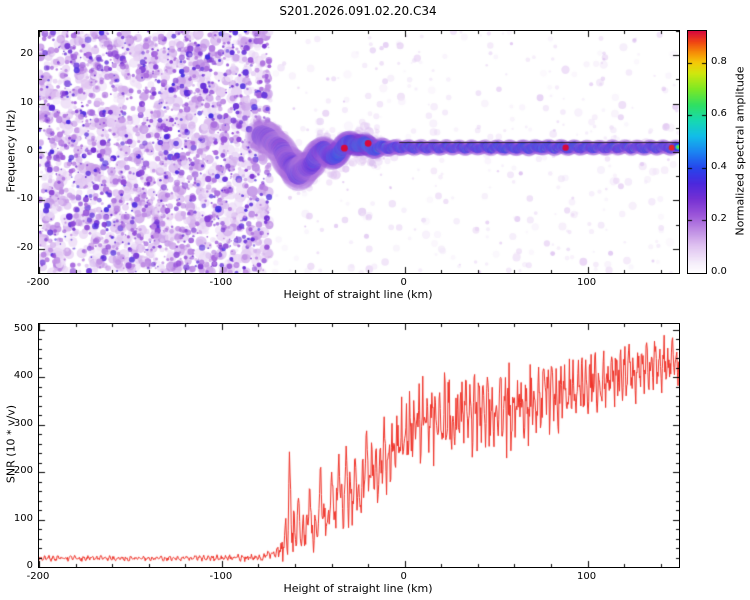 The height and width of the screenshot is (600, 750). Describe the element at coordinates (587, 282) in the screenshot. I see `x-tick-label-top: 100` at that location.